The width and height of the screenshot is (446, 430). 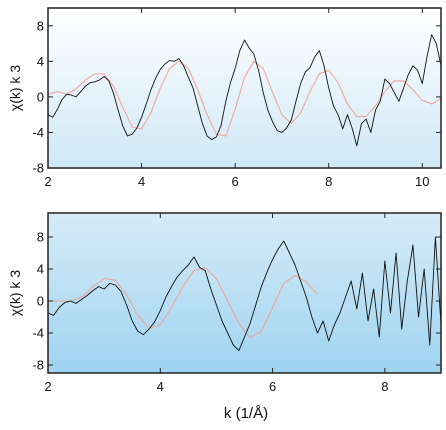 What do you see at coordinates (15, 293) in the screenshot?
I see `bottom-y-axis-label: χ(k) k 3` at bounding box center [15, 293].